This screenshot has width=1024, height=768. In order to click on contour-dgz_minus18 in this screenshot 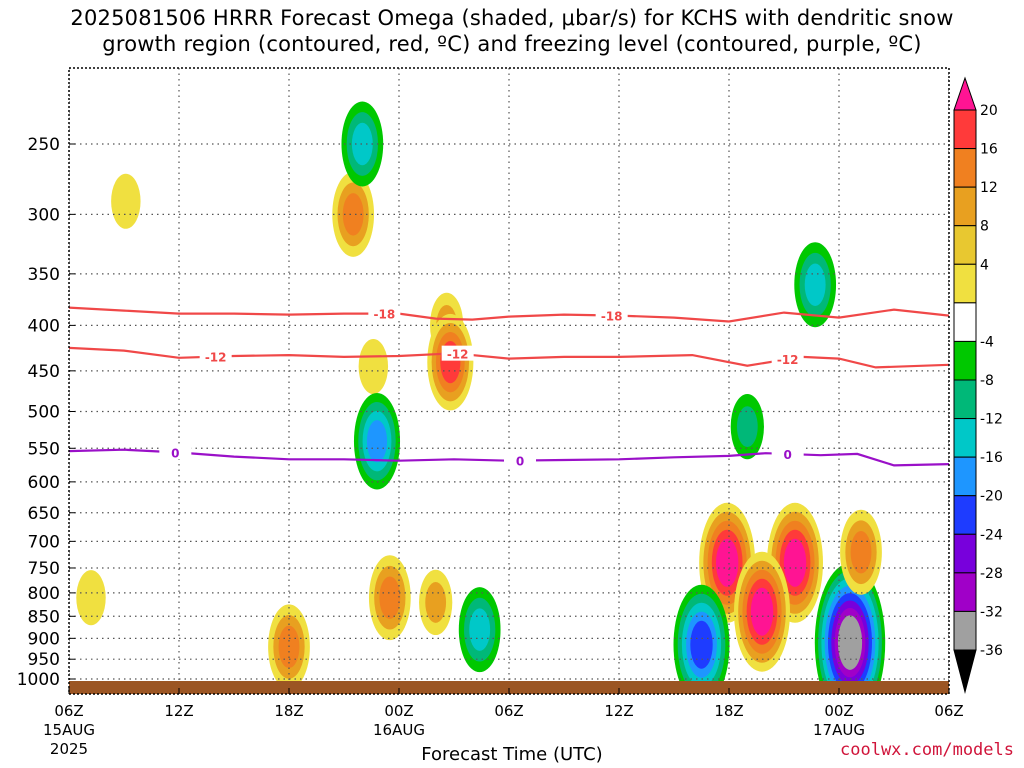, I will do `click(509, 314)`.